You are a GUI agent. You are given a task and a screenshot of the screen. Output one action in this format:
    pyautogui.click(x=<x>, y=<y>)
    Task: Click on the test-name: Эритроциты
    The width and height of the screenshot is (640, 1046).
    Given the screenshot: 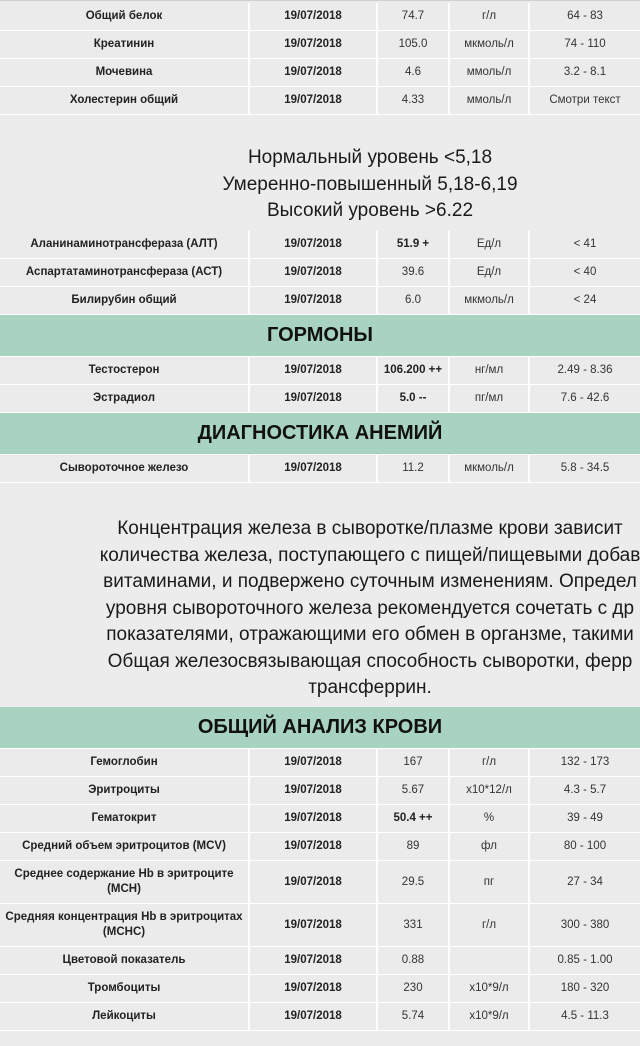 What is the action you would take?
    pyautogui.click(x=125, y=790)
    